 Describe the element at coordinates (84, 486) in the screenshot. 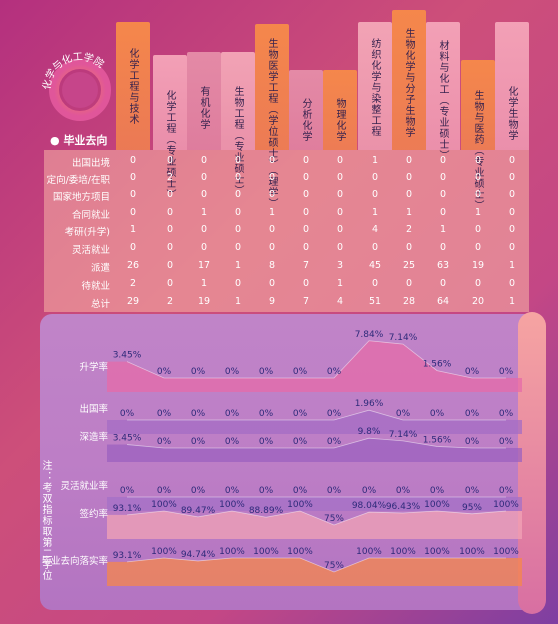

I see `rate-series-label: 灵活就业率` at that location.